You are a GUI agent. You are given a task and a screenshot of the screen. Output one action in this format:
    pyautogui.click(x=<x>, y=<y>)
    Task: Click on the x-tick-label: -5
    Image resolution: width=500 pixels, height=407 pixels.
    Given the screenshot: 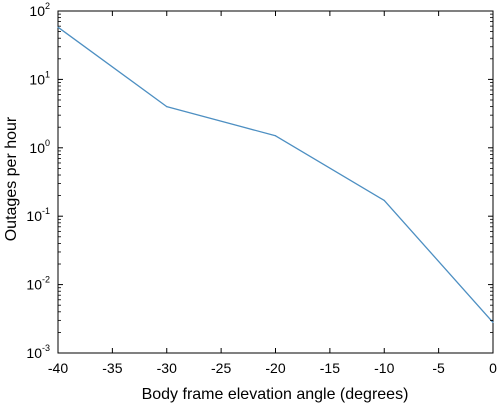 What is the action you would take?
    pyautogui.click(x=438, y=368)
    